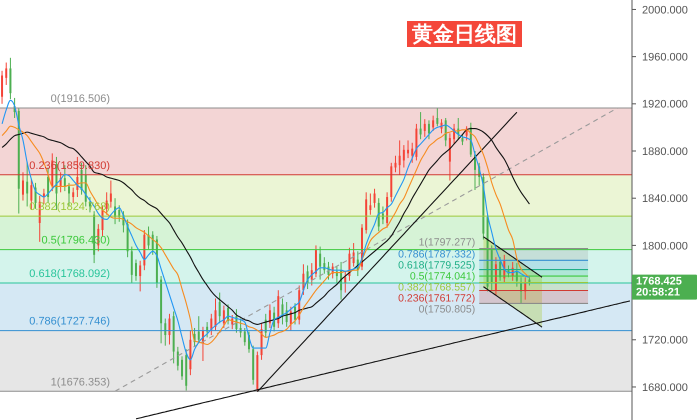 The image size is (700, 420). I want to click on text: 1768.425, so click(659, 282).